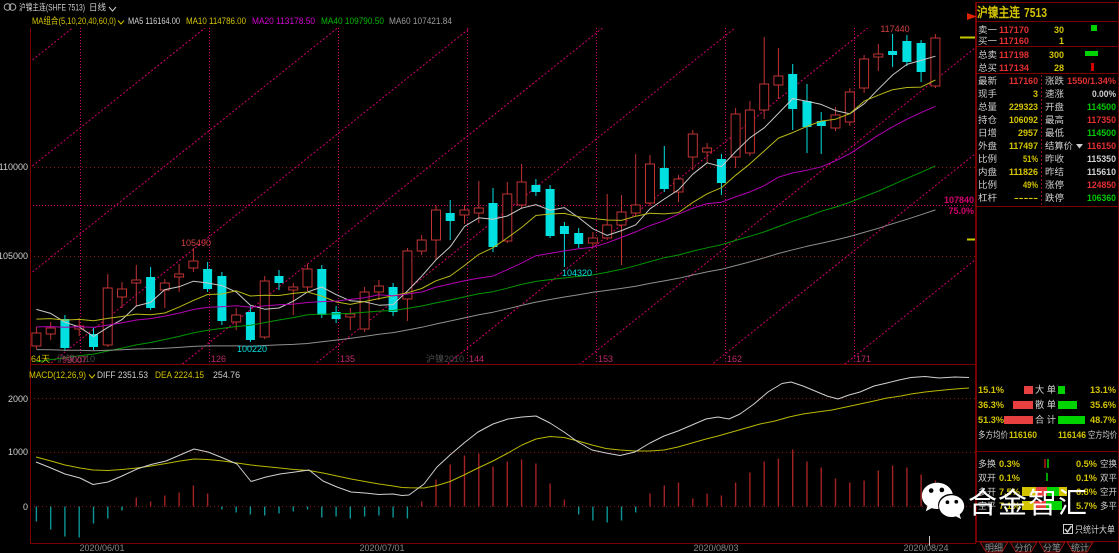 Image resolution: width=1119 pixels, height=553 pixels. What do you see at coordinates (1101, 146) in the screenshot?
I see `svg-text: 116150` at bounding box center [1101, 146].